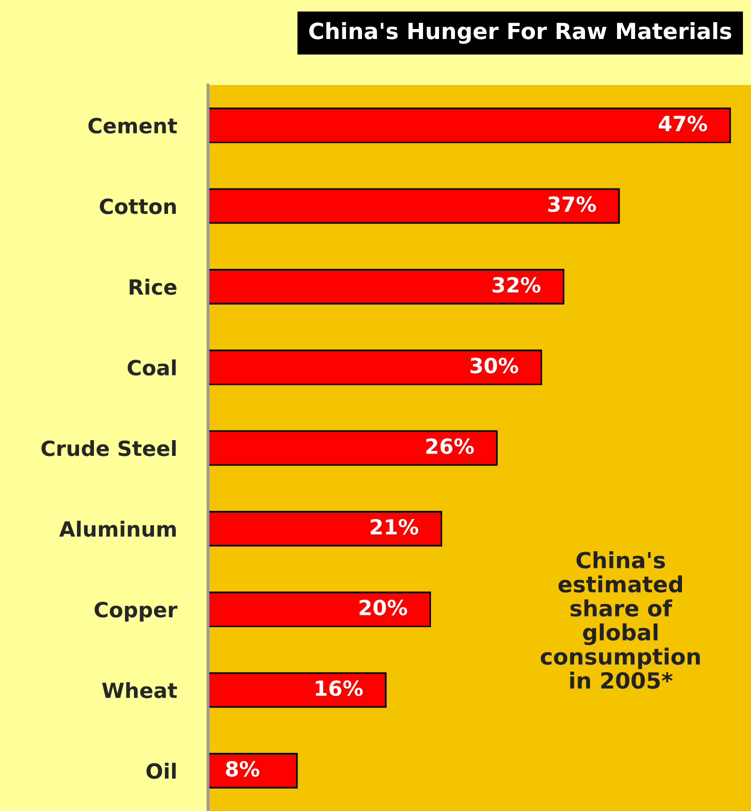 This screenshot has height=811, width=751. What do you see at coordinates (394, 526) in the screenshot?
I see `data-label: 21%` at bounding box center [394, 526].